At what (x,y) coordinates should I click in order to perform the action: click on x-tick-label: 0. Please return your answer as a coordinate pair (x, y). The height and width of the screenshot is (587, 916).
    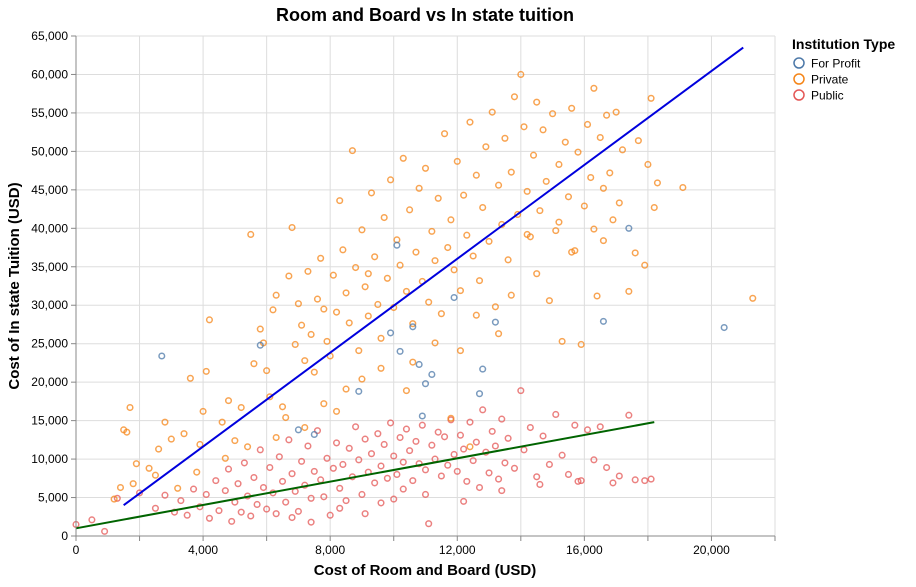
    Looking at the image, I should click on (76, 550).